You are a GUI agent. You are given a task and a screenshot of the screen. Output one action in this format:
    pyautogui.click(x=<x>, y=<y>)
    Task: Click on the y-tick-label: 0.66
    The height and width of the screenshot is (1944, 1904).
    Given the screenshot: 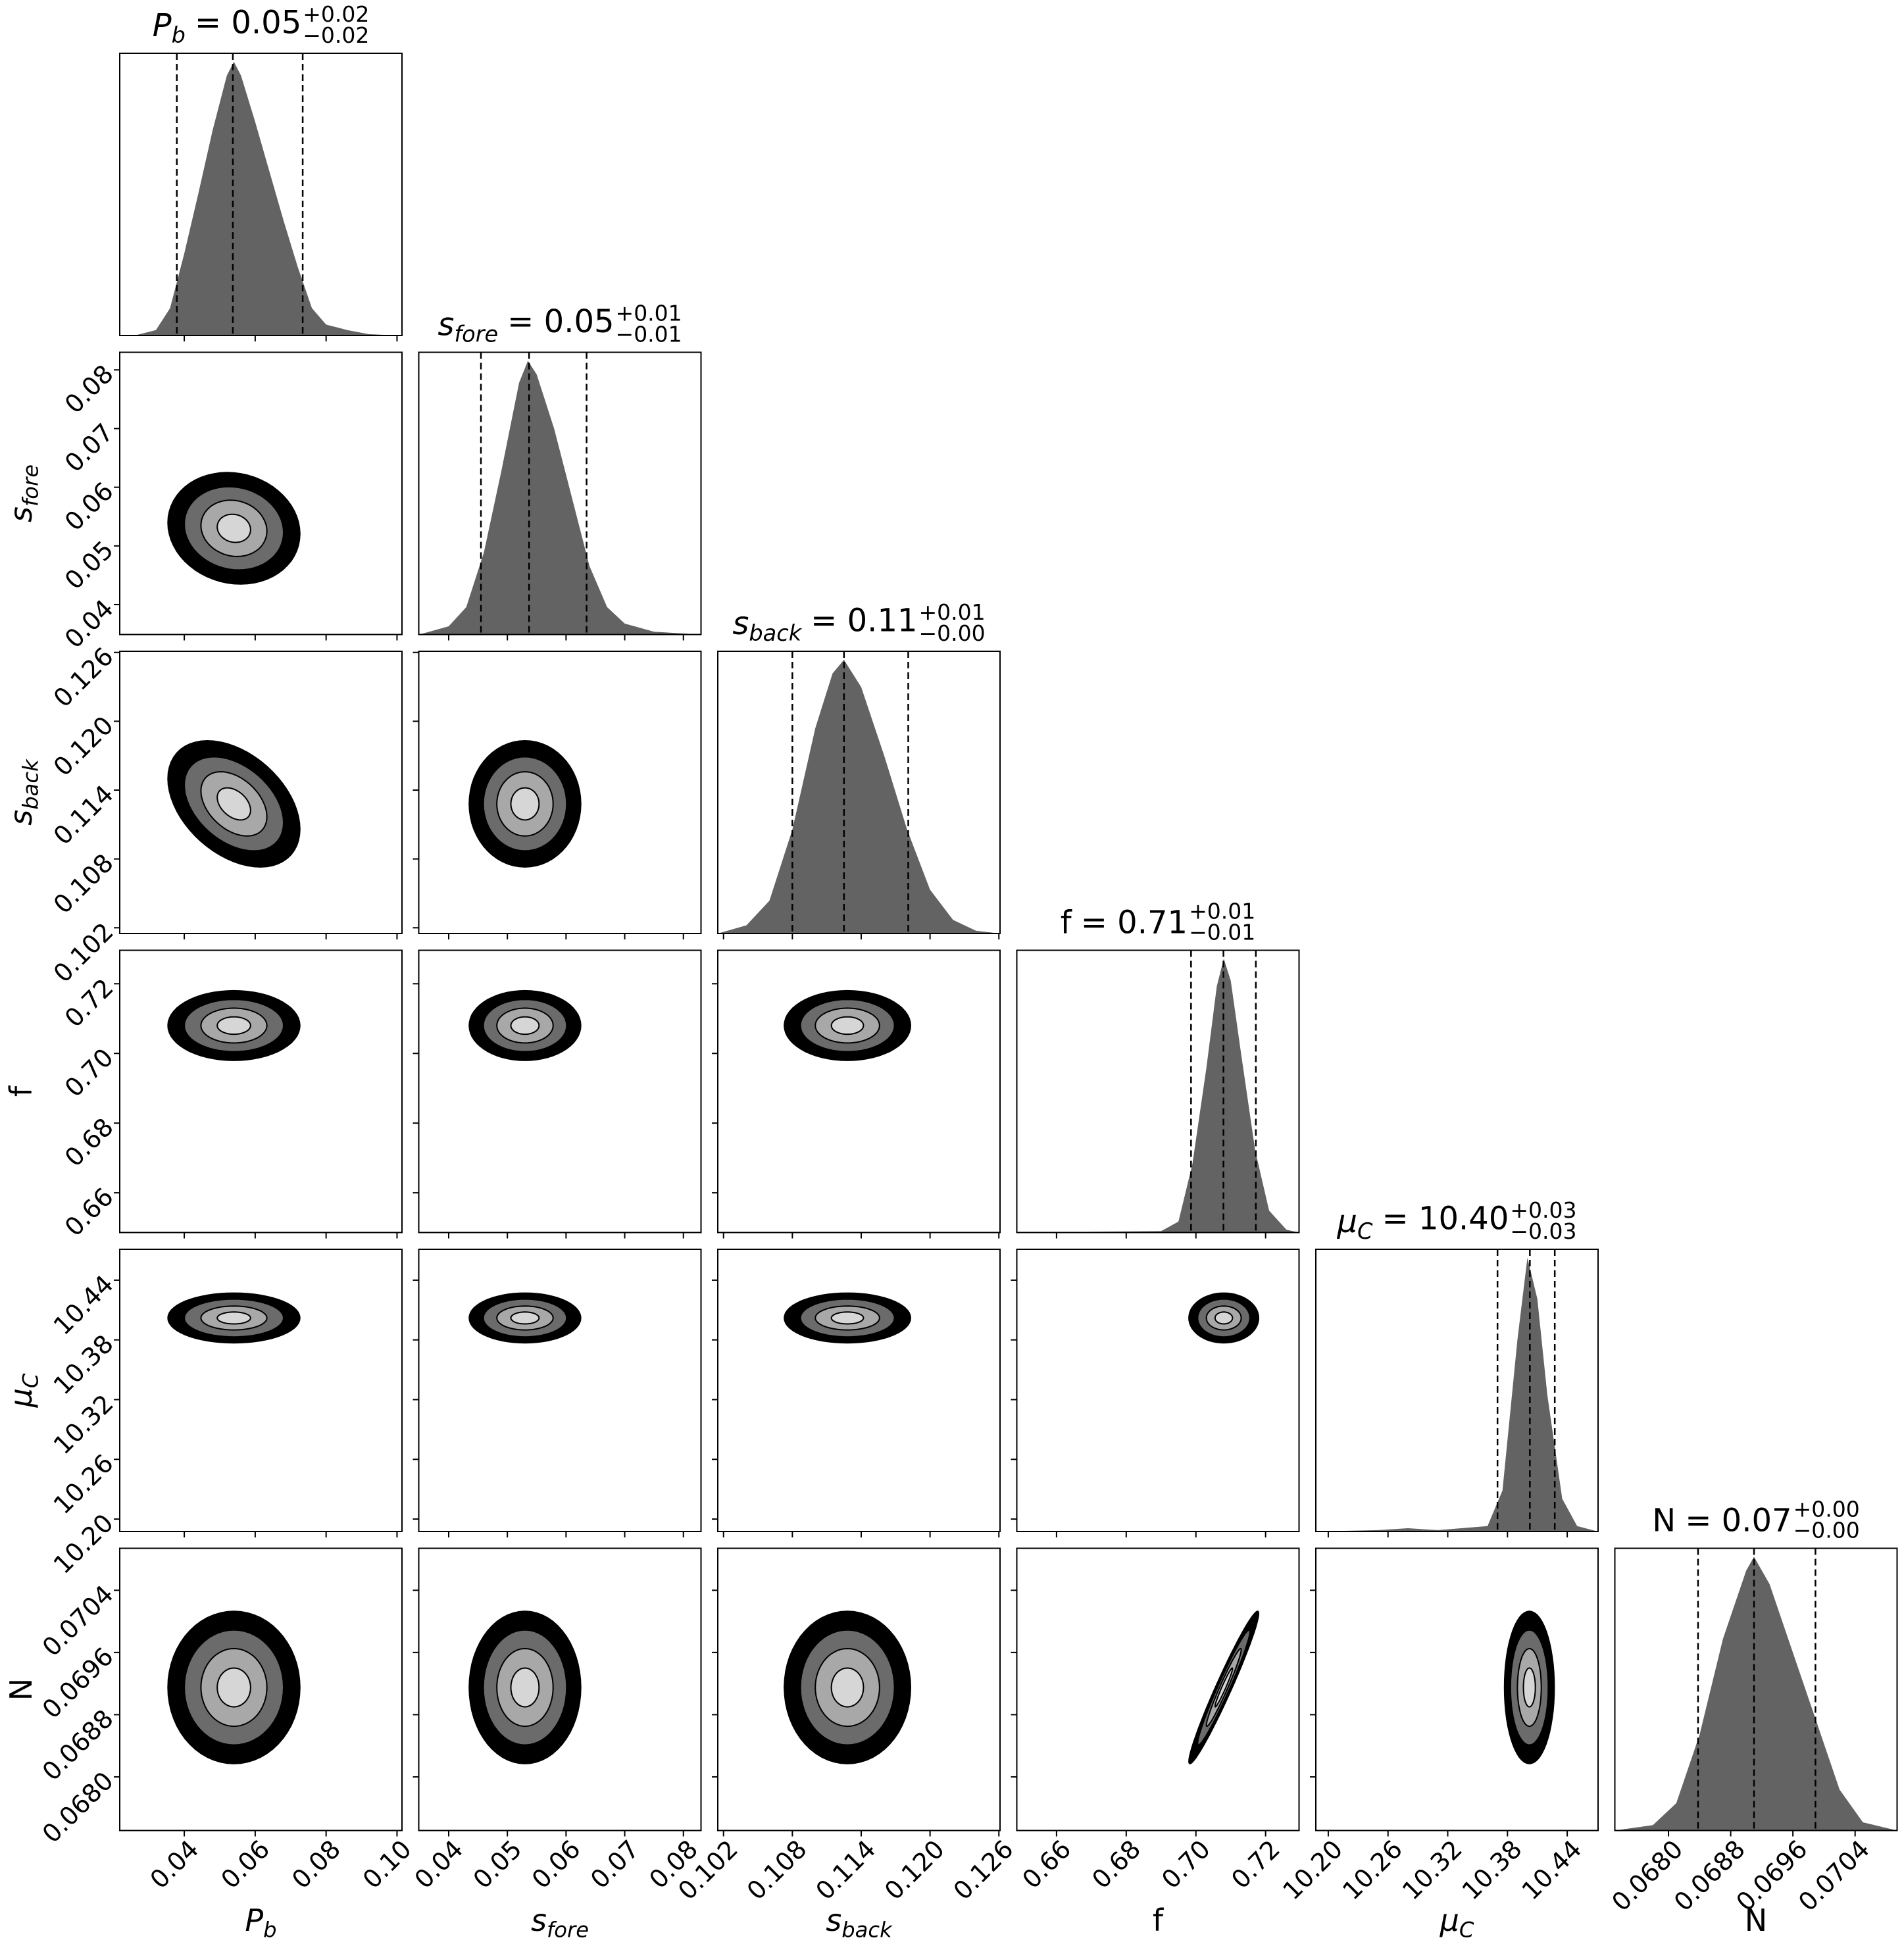 What is the action you would take?
    pyautogui.click(x=89, y=1212)
    